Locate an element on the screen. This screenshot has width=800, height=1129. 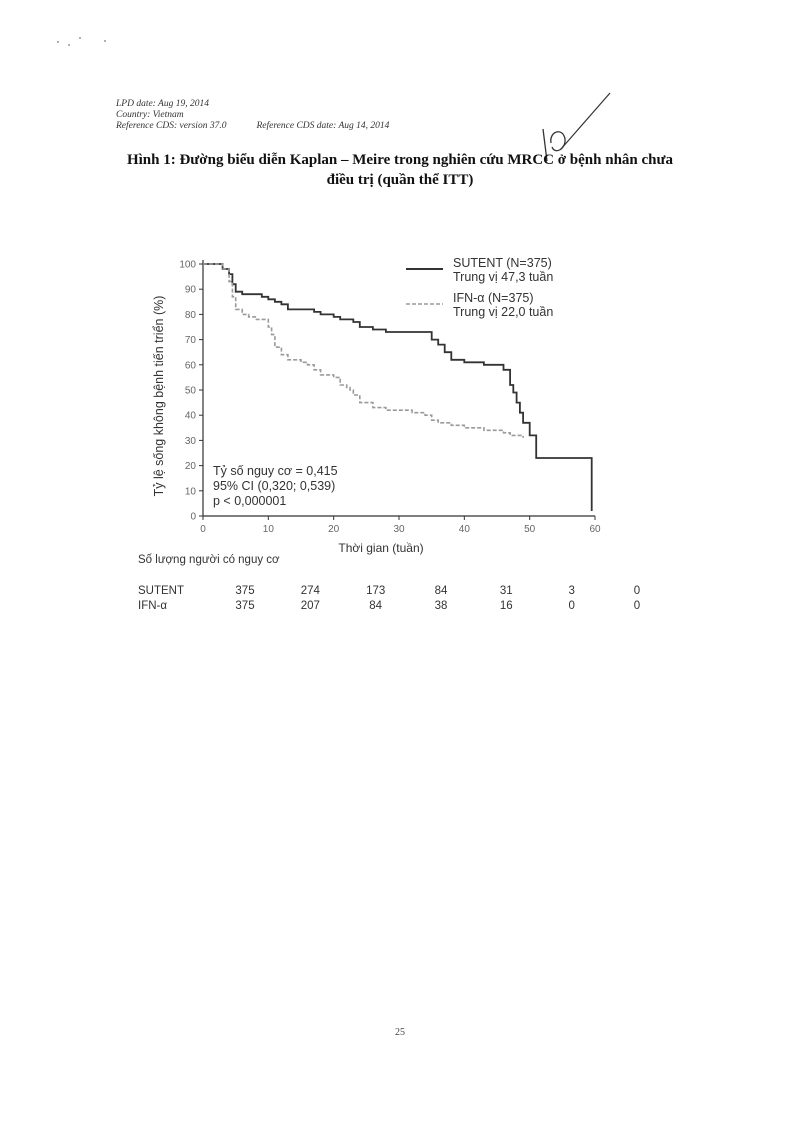
risk-cell: 38 is located at coordinates (441, 606).